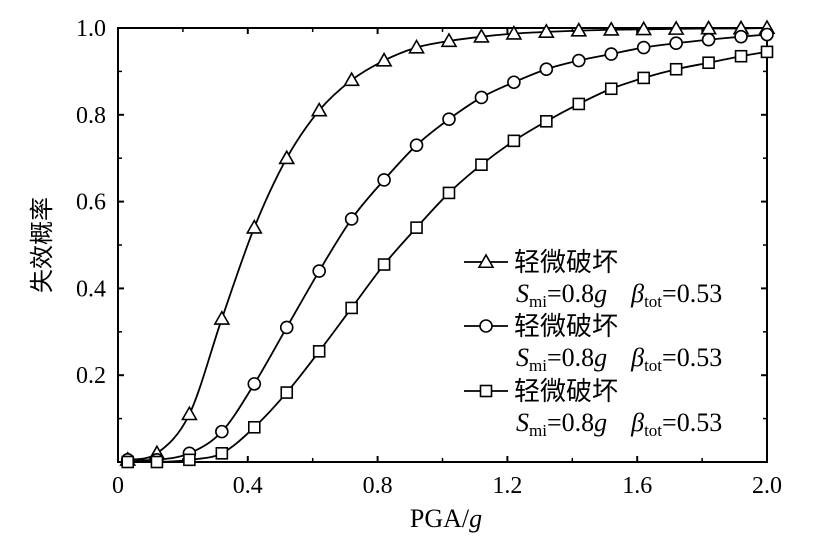  I want to click on x-axis-title: PGA/g, so click(446, 518).